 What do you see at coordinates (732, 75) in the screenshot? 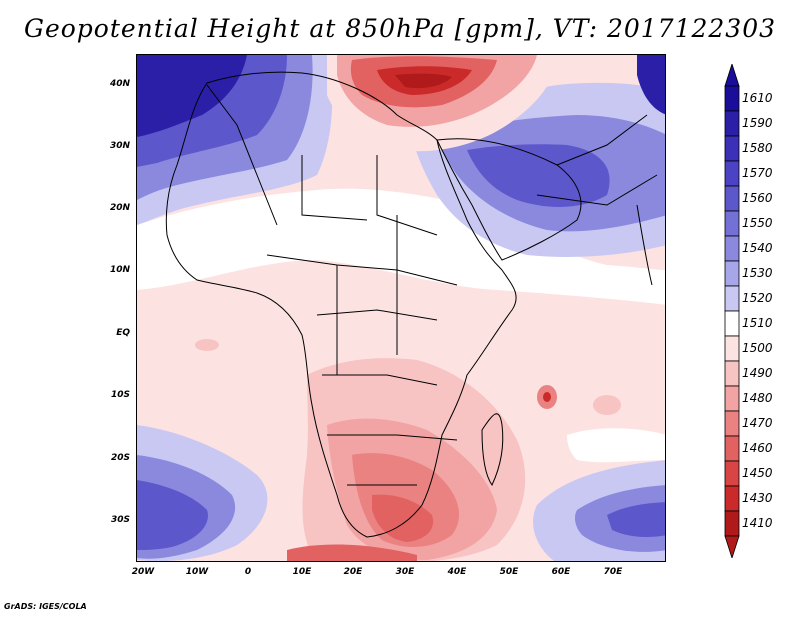
I see `colorbar-top-triangle` at bounding box center [732, 75].